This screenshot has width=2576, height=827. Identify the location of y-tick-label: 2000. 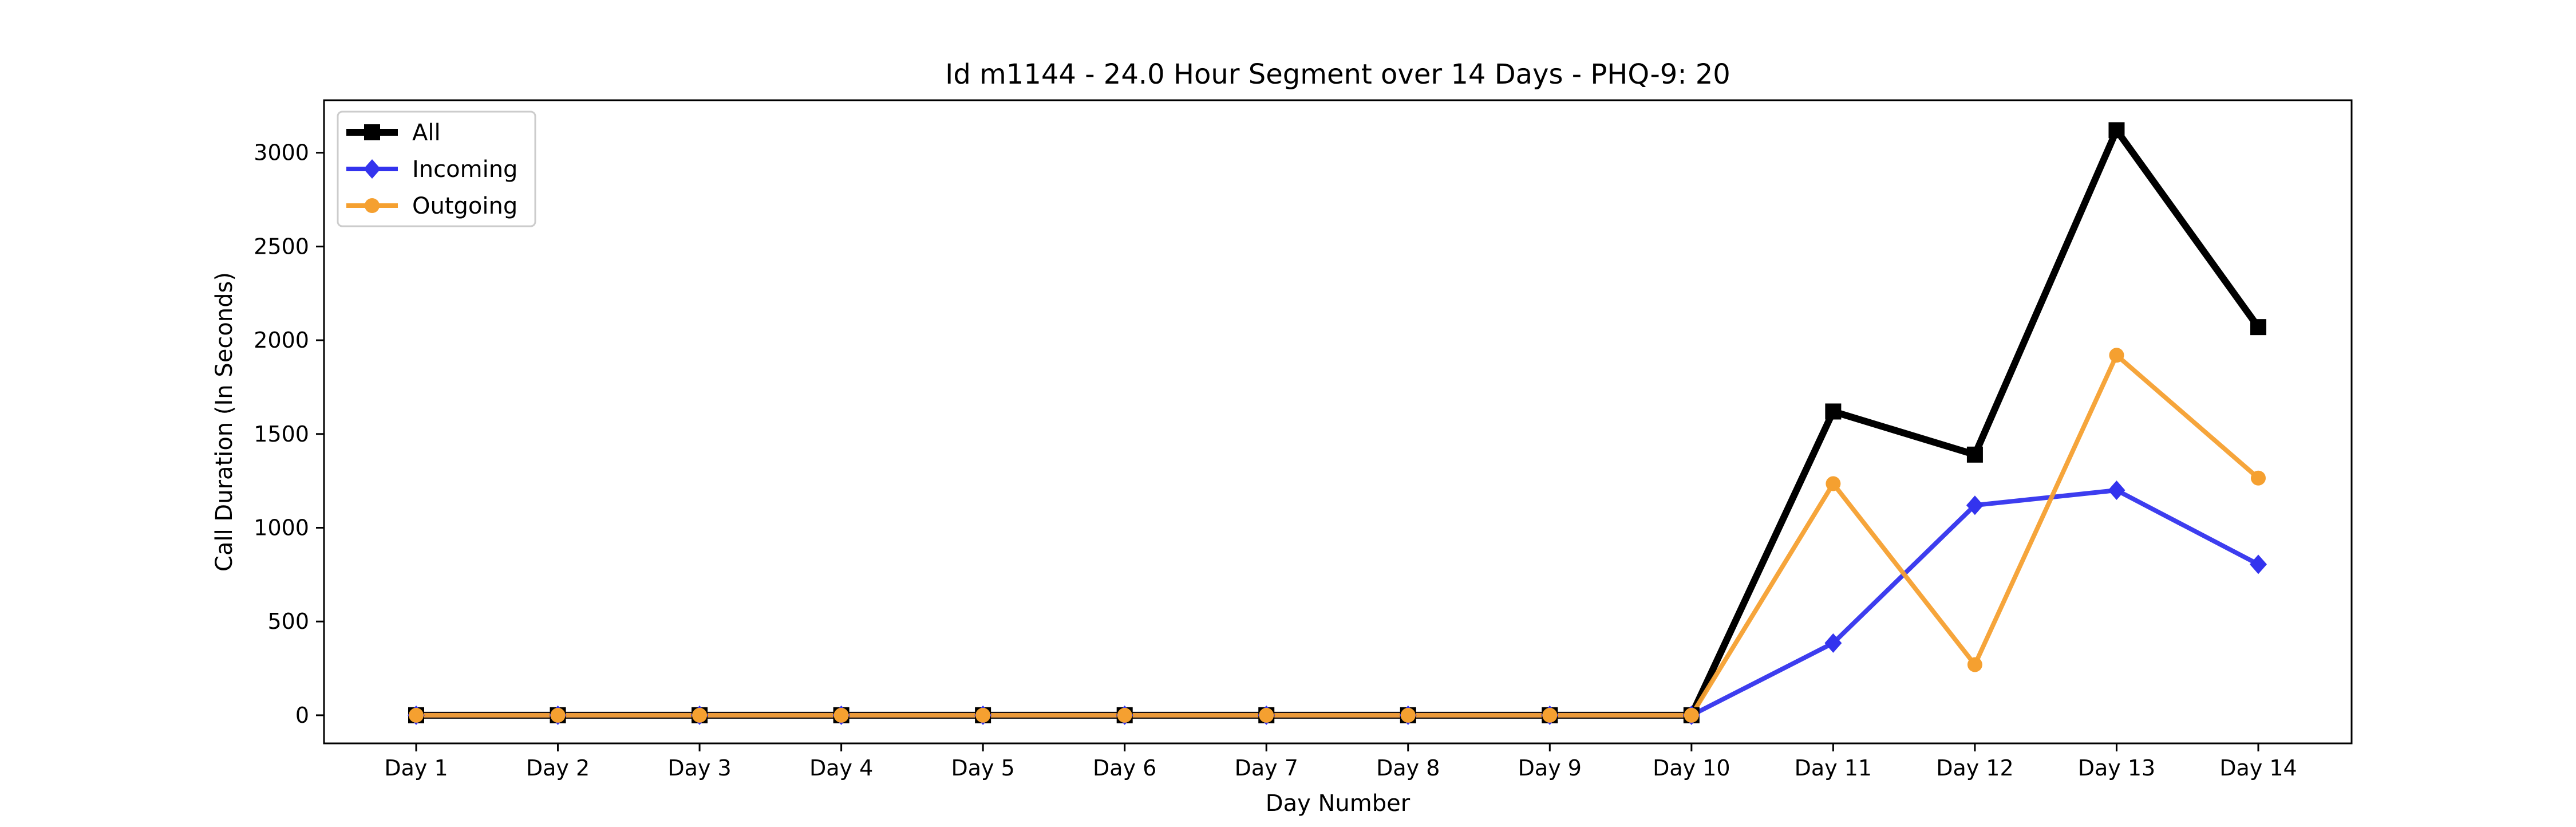
(281, 340).